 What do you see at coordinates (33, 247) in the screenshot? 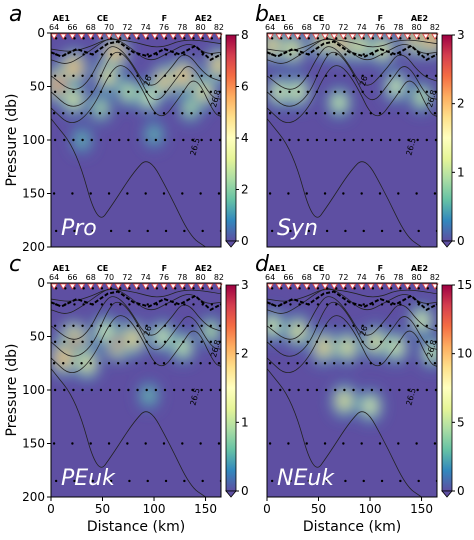
I see `y-tick-label: 200` at bounding box center [33, 247].